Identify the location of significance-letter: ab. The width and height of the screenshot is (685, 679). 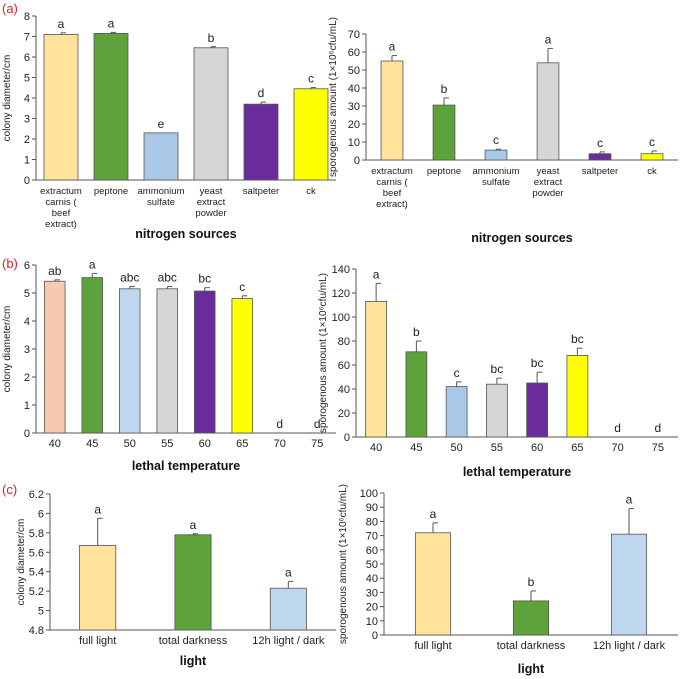
(55, 271).